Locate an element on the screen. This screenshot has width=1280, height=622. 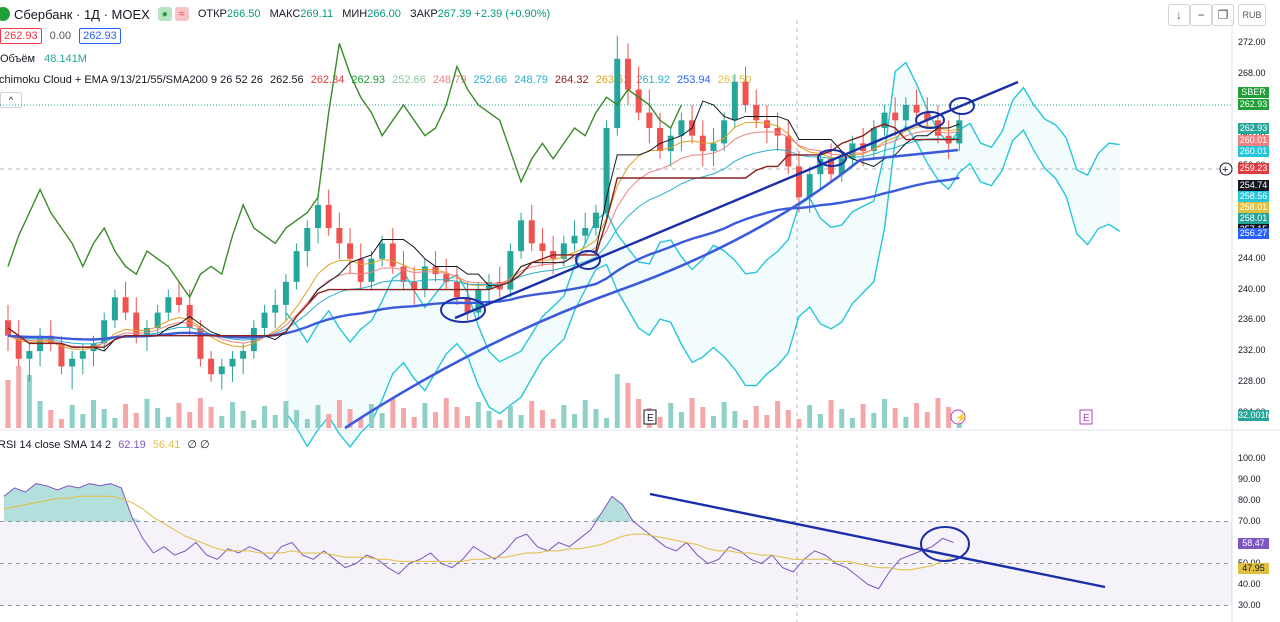
price-tick: 232.00 is located at coordinates (1252, 350).